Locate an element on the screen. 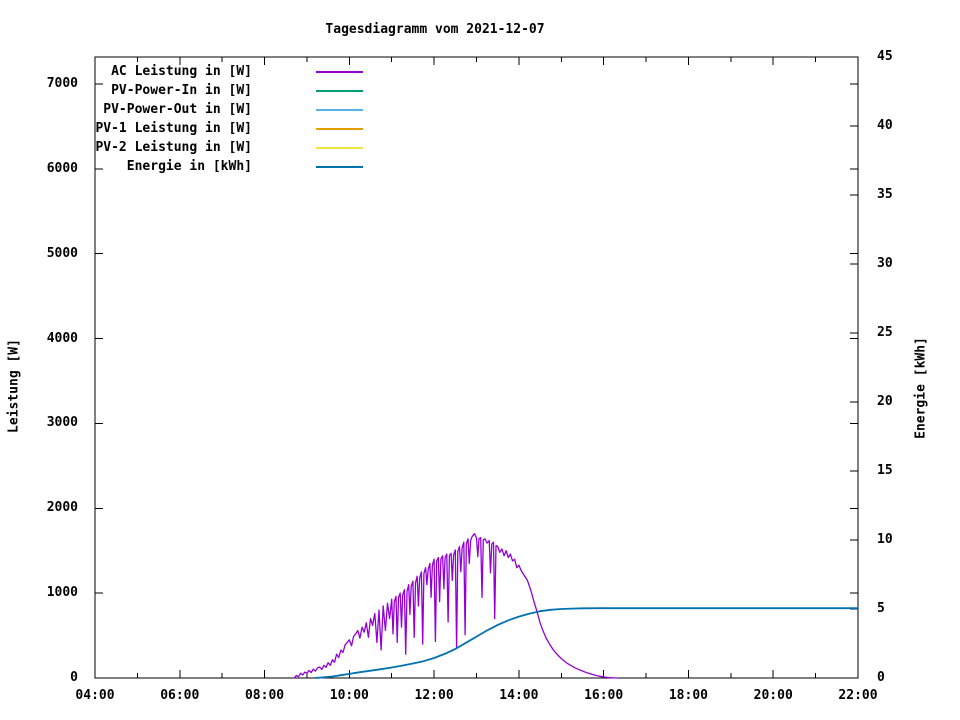 The width and height of the screenshot is (960, 720). series-line-ac-leistung-in-w is located at coordinates (455, 606).